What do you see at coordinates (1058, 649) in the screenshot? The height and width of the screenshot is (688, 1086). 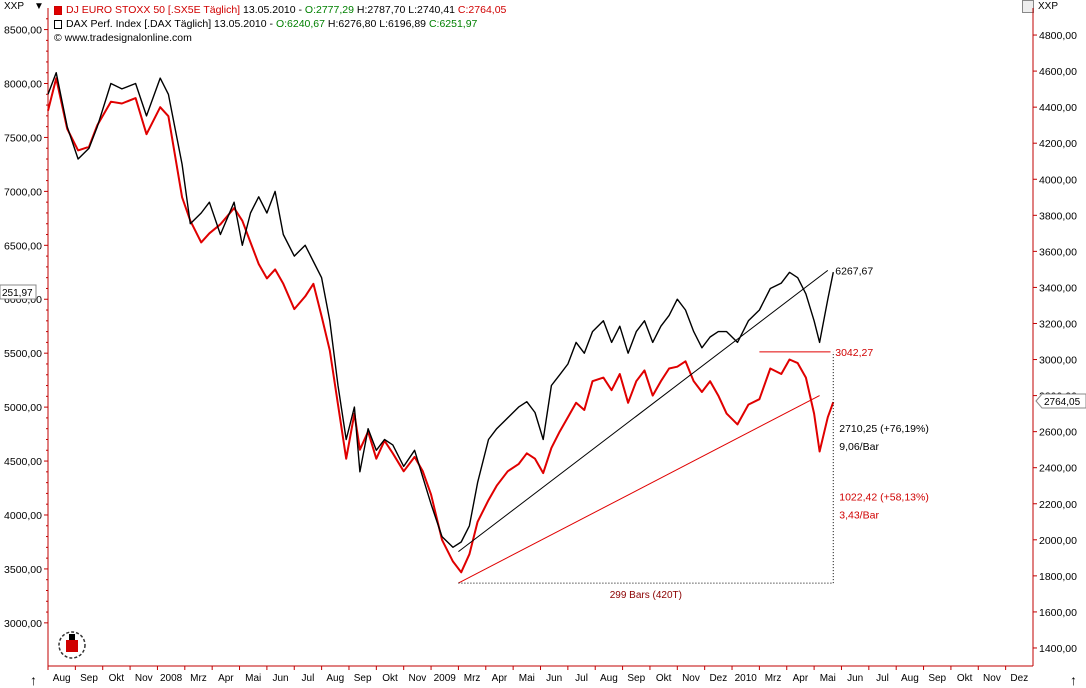 I see `right-tick-label: 1400,00` at bounding box center [1058, 649].